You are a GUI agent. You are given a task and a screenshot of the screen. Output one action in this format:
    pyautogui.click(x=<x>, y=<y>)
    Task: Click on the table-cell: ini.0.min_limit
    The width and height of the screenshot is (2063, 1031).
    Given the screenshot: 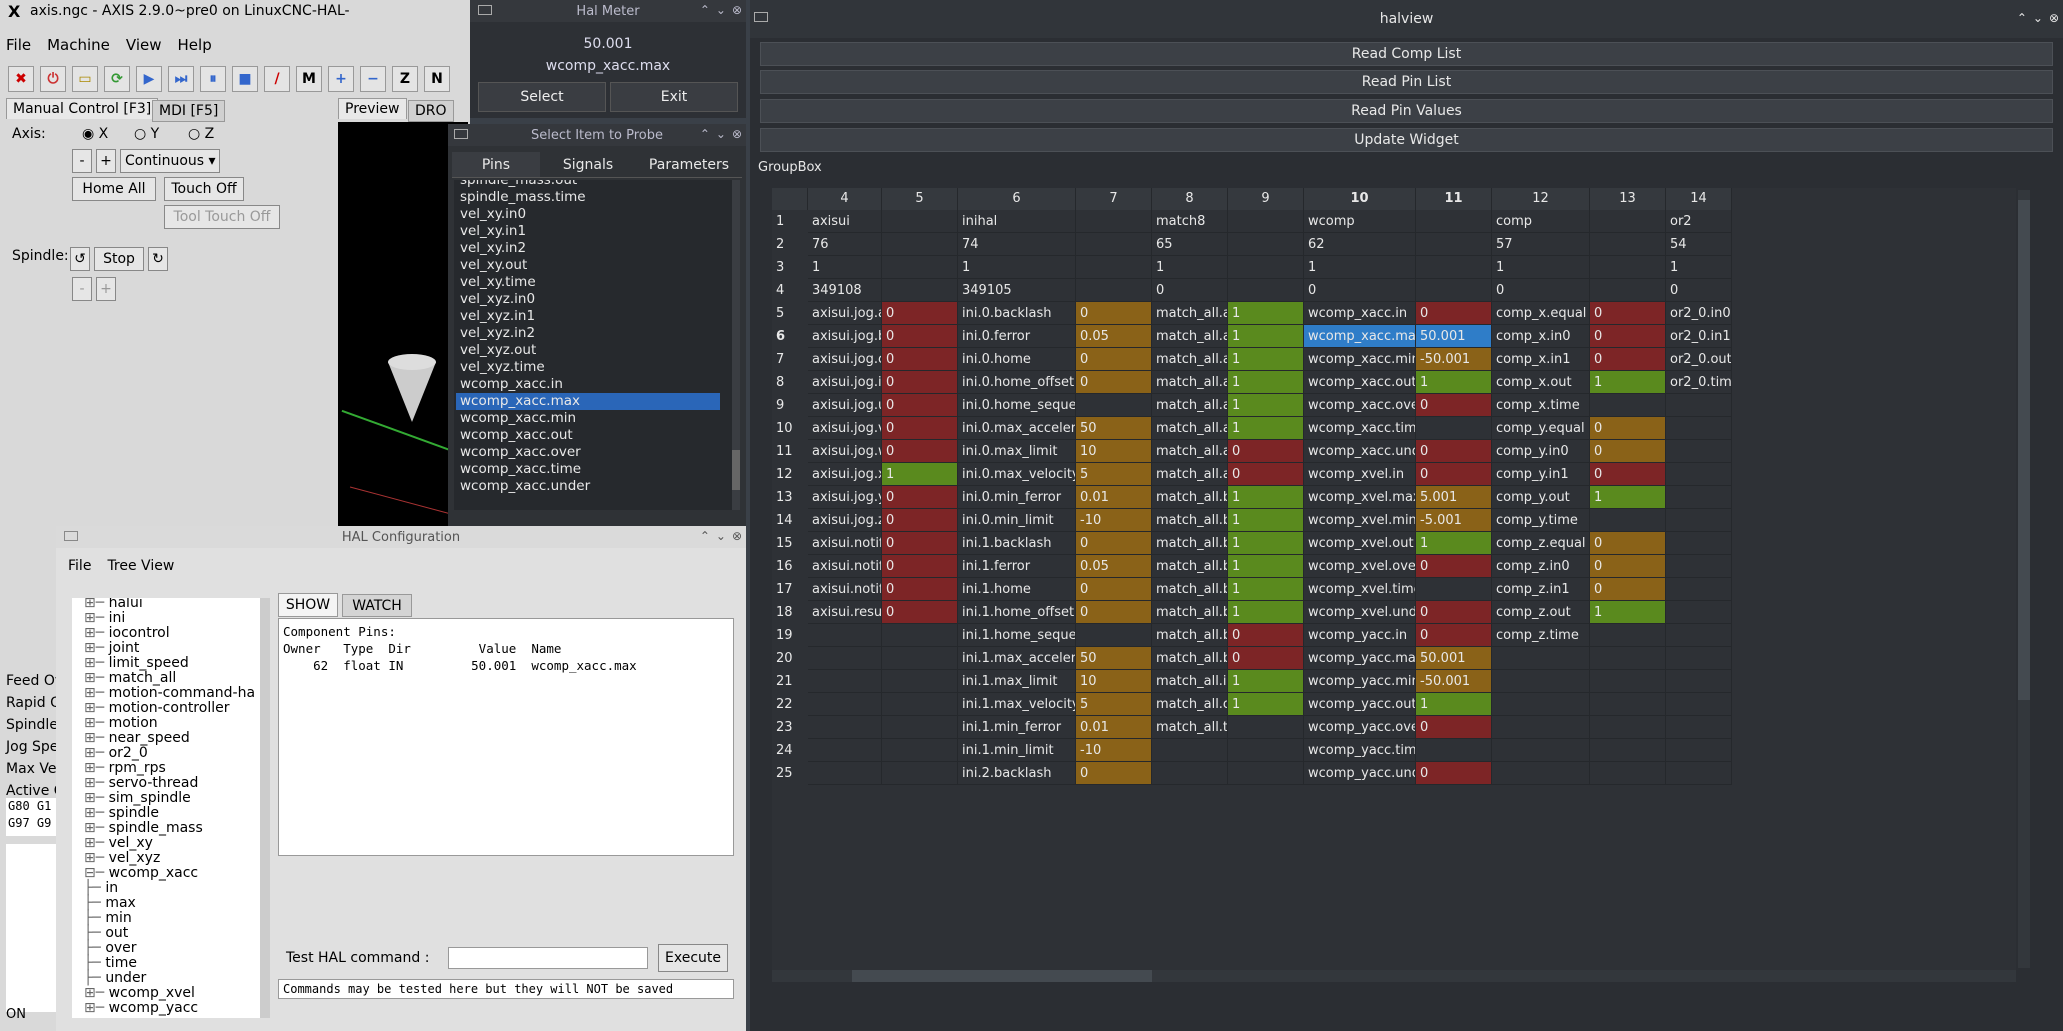 What is the action you would take?
    pyautogui.click(x=1017, y=520)
    